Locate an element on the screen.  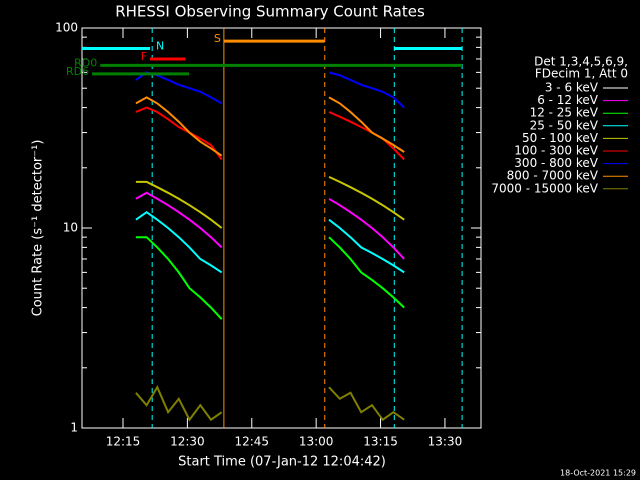
x-tick-label: 12:15 is located at coordinates (123, 442).